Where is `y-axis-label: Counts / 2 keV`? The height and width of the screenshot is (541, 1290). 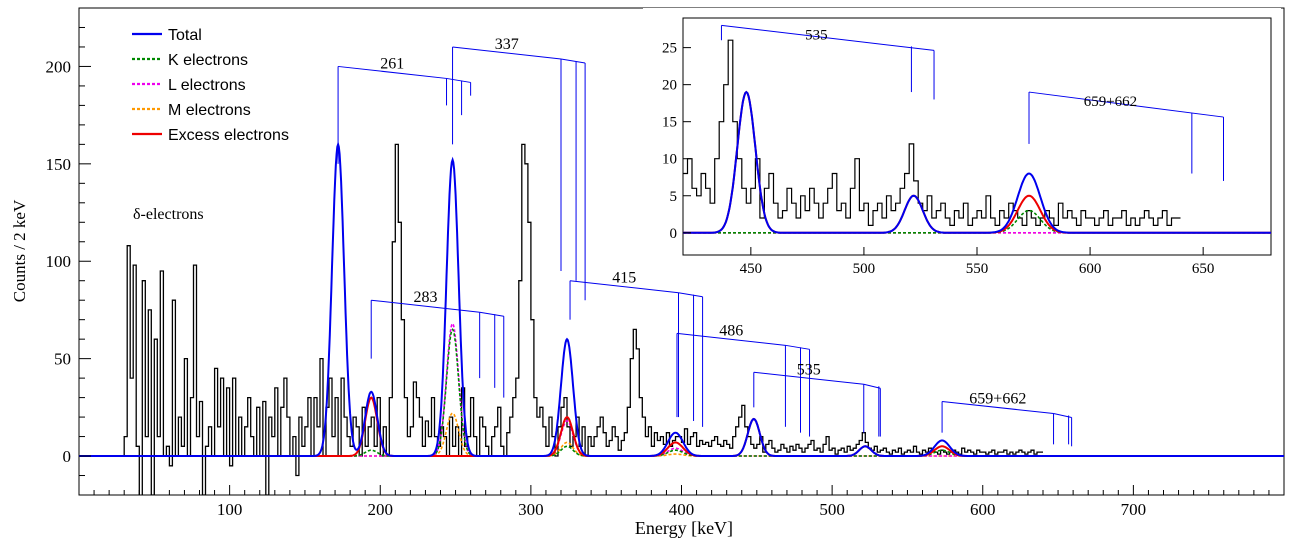
y-axis-label: Counts / 2 keV is located at coordinates (19, 250).